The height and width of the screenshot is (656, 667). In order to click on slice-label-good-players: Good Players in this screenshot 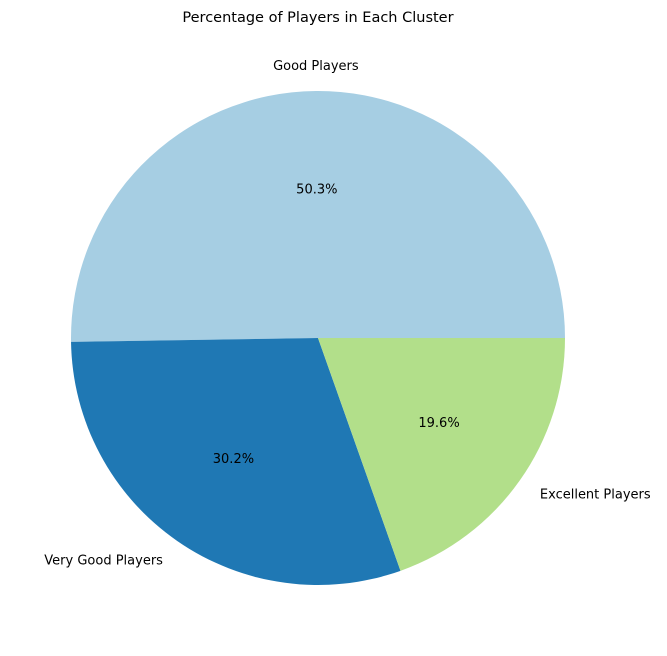, I will do `click(316, 66)`.